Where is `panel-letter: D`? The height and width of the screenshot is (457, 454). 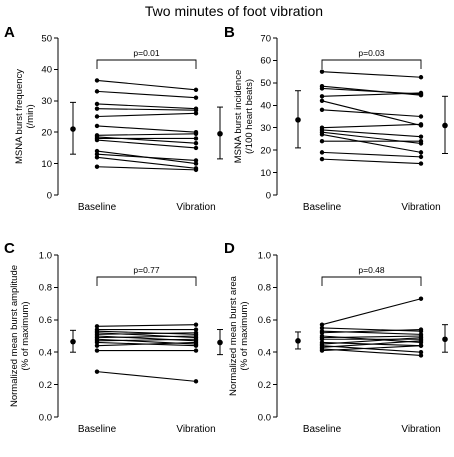
panel-letter: D is located at coordinates (229, 248).